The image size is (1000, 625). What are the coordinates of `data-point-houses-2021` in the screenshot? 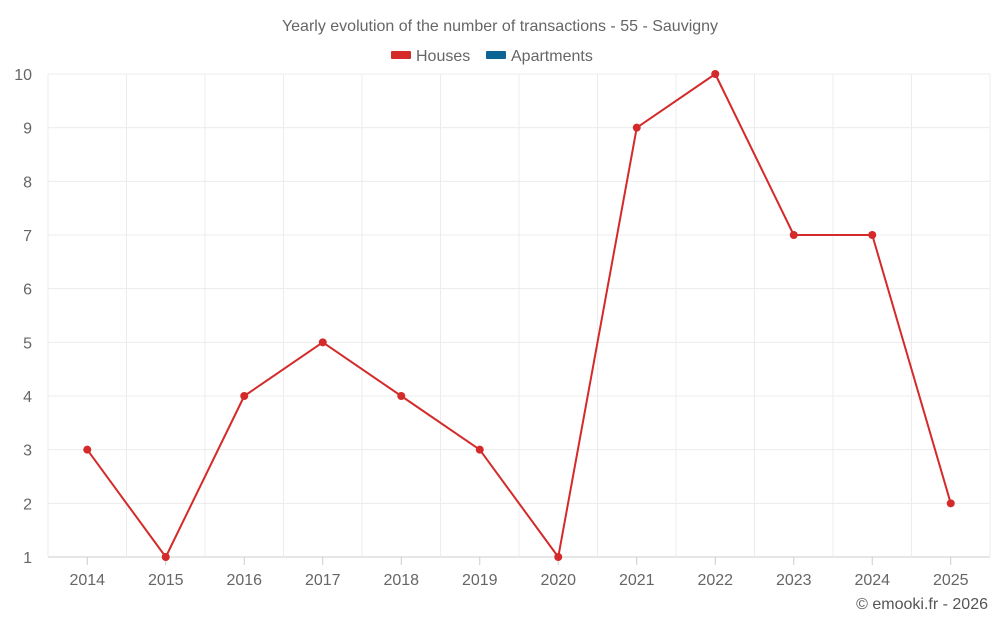 It's located at (636, 127).